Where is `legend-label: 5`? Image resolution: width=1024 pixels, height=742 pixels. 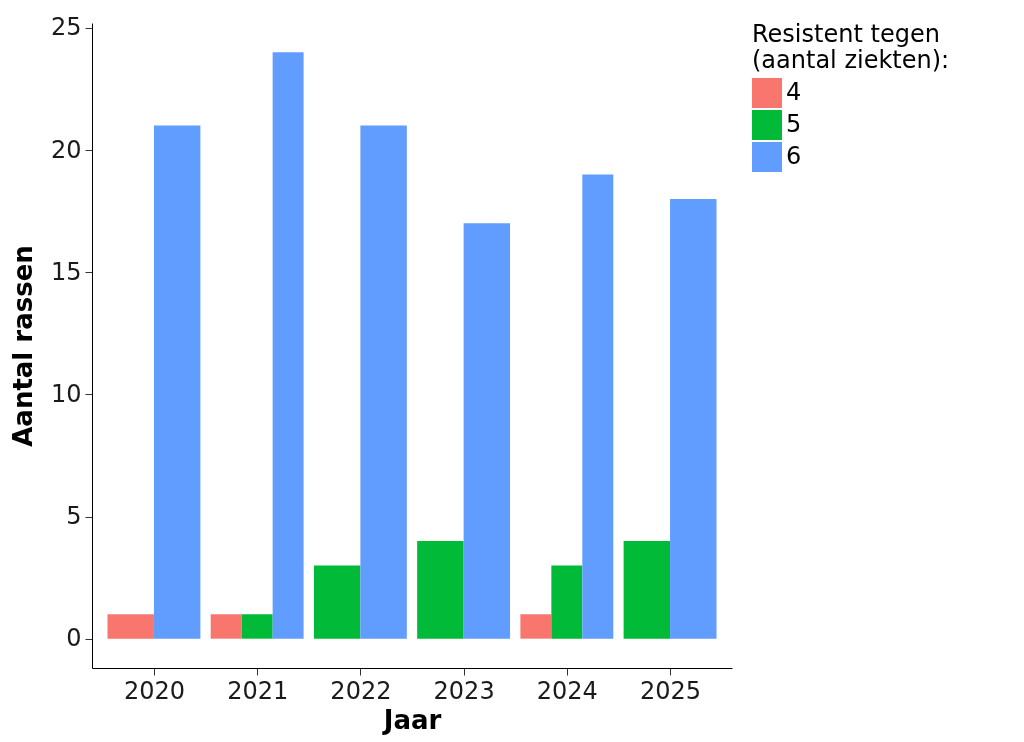 legend-label: 5 is located at coordinates (794, 124).